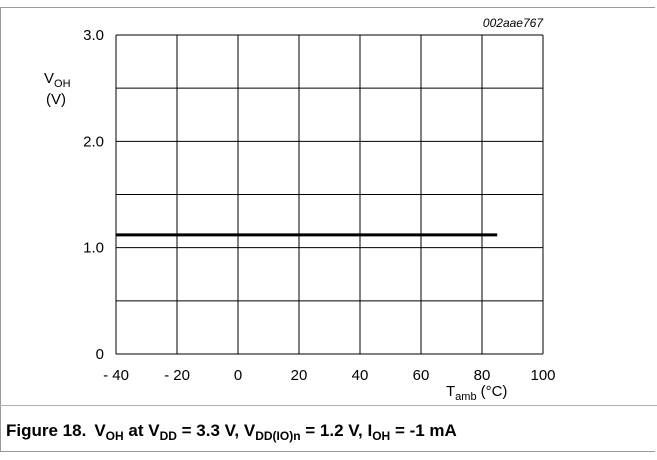 The width and height of the screenshot is (657, 460). I want to click on x-tick-label: - 20, so click(177, 375).